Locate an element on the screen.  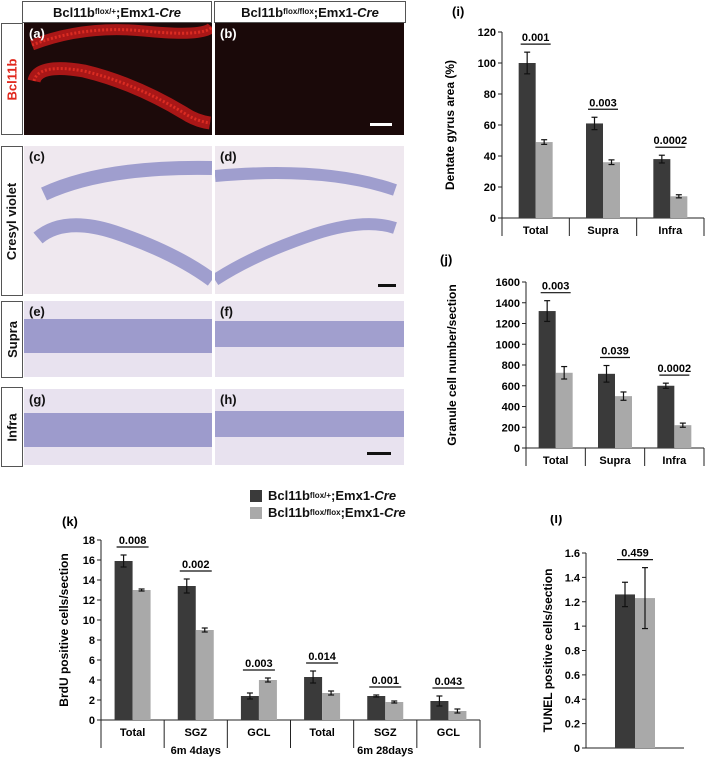
panel-label-l: (l) is located at coordinates (556, 520).